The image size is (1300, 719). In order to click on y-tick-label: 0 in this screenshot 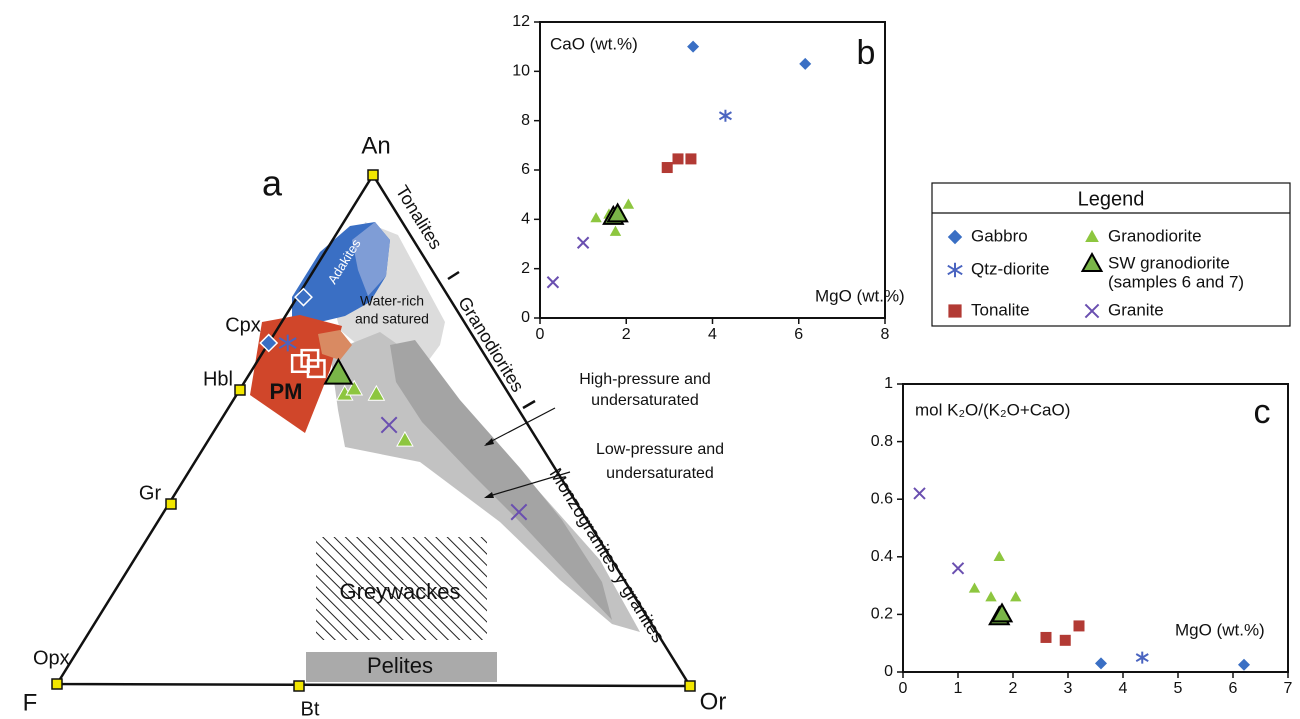, I will do `click(525, 317)`.